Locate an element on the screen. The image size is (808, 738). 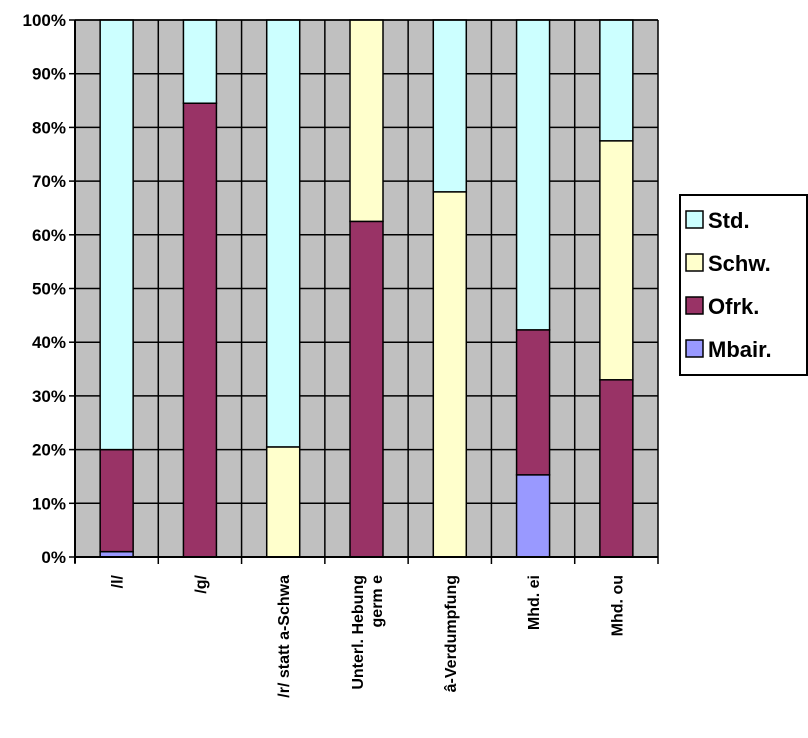
y-tick-label: 10% is located at coordinates (49, 503).